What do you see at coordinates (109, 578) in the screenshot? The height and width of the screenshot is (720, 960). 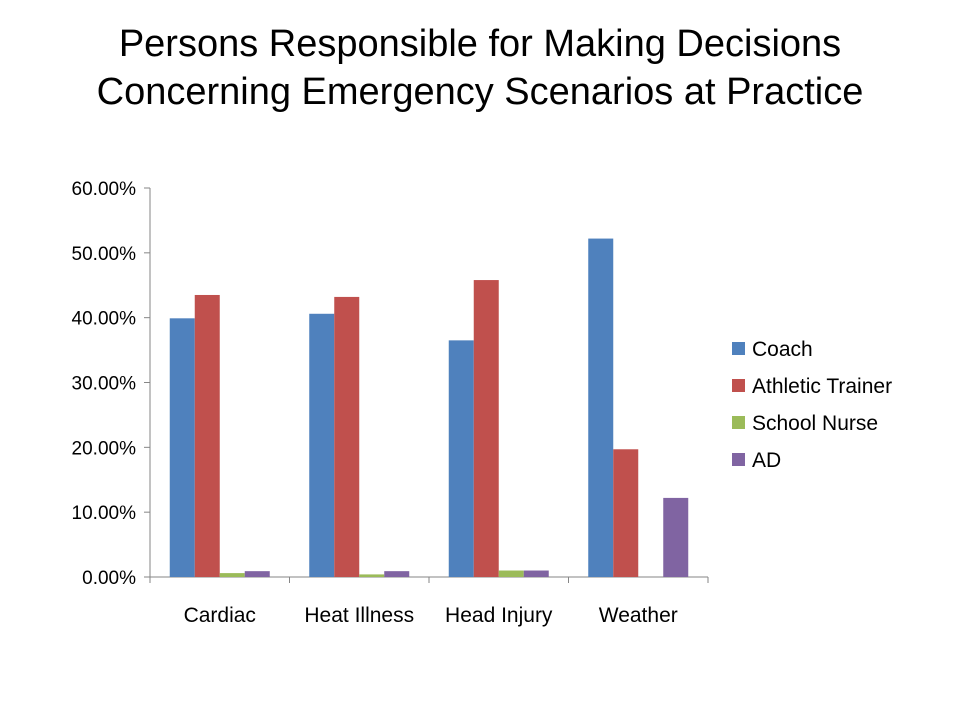 I see `y-tick-label: 0.00%` at bounding box center [109, 578].